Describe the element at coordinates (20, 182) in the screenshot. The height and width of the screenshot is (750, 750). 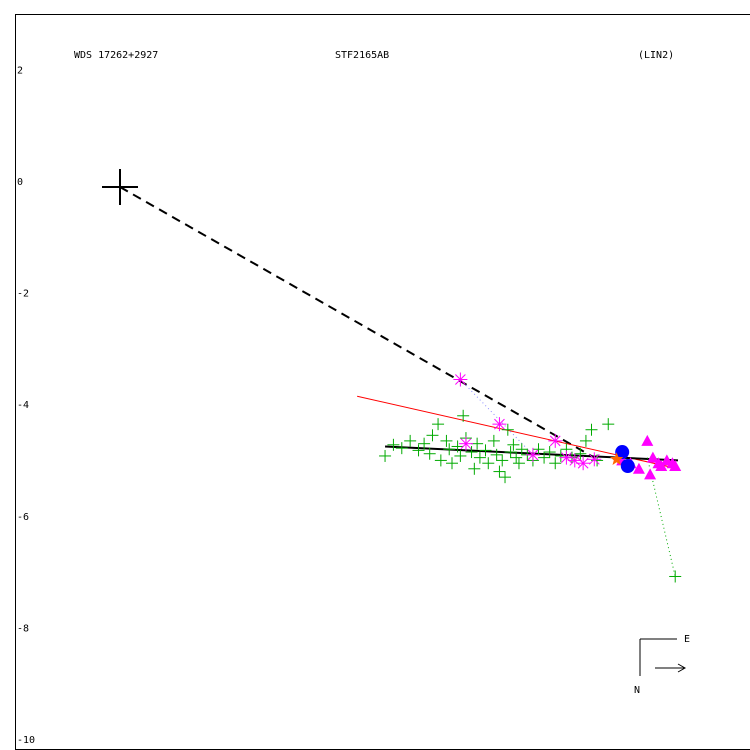
I see `y-tick-label: 0` at that location.